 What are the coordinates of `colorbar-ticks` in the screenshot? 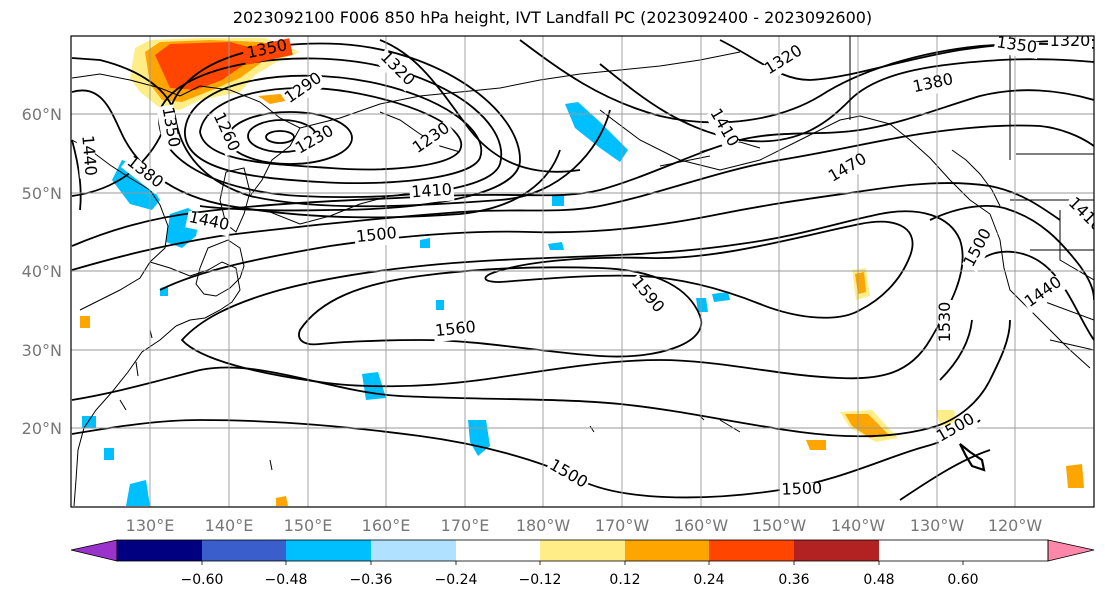 It's located at (582, 563).